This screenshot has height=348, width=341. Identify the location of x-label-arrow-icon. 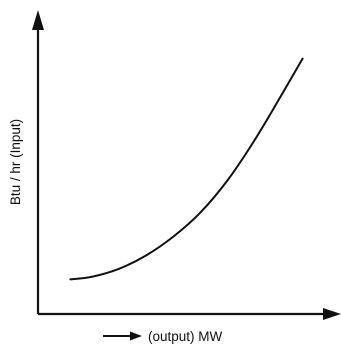
(136, 336).